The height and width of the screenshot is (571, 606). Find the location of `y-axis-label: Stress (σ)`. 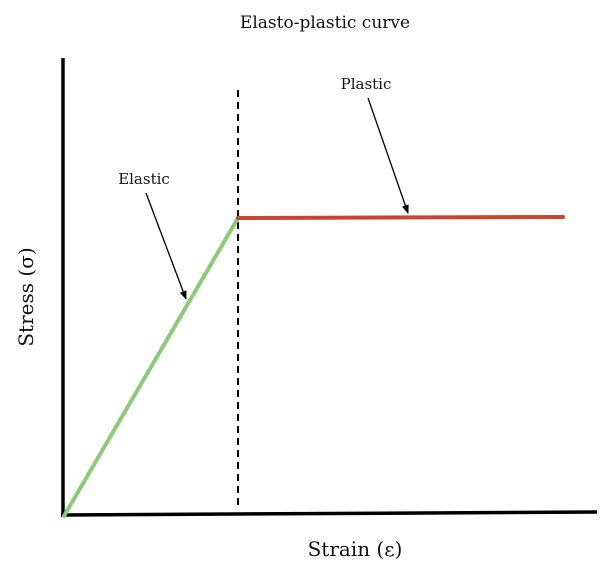

y-axis-label: Stress (σ) is located at coordinates (26, 296).